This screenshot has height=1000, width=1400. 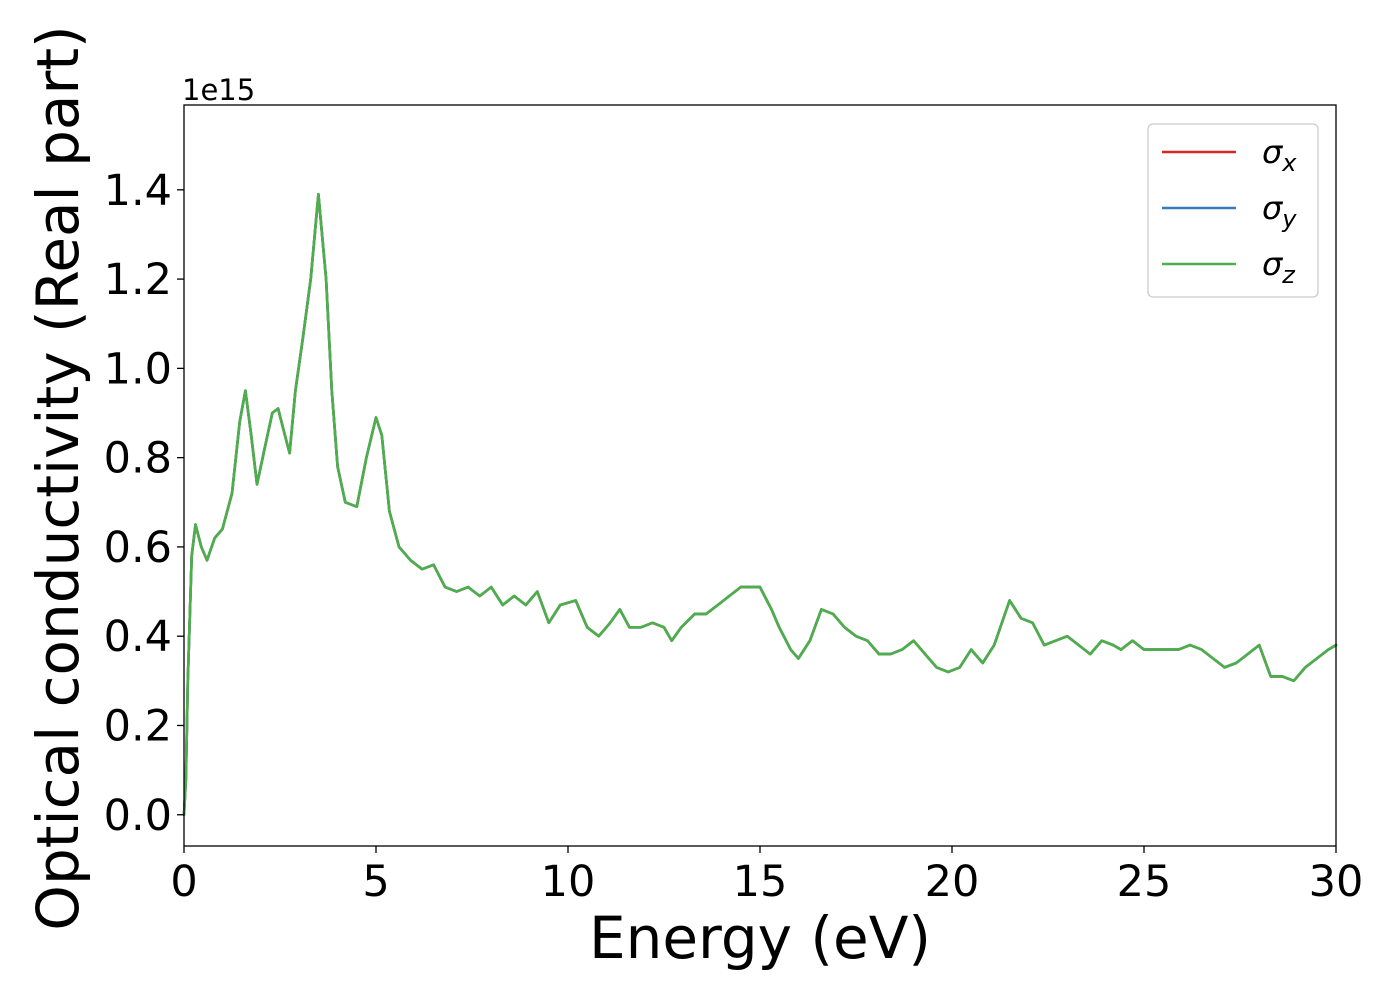 I want to click on y-tick-label: 1.0, so click(x=138, y=369).